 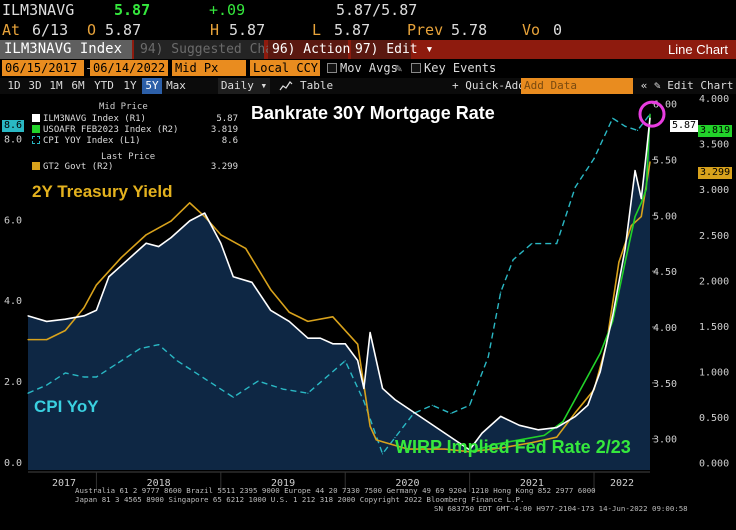 I want to click on highlight-circle, so click(x=652, y=114).